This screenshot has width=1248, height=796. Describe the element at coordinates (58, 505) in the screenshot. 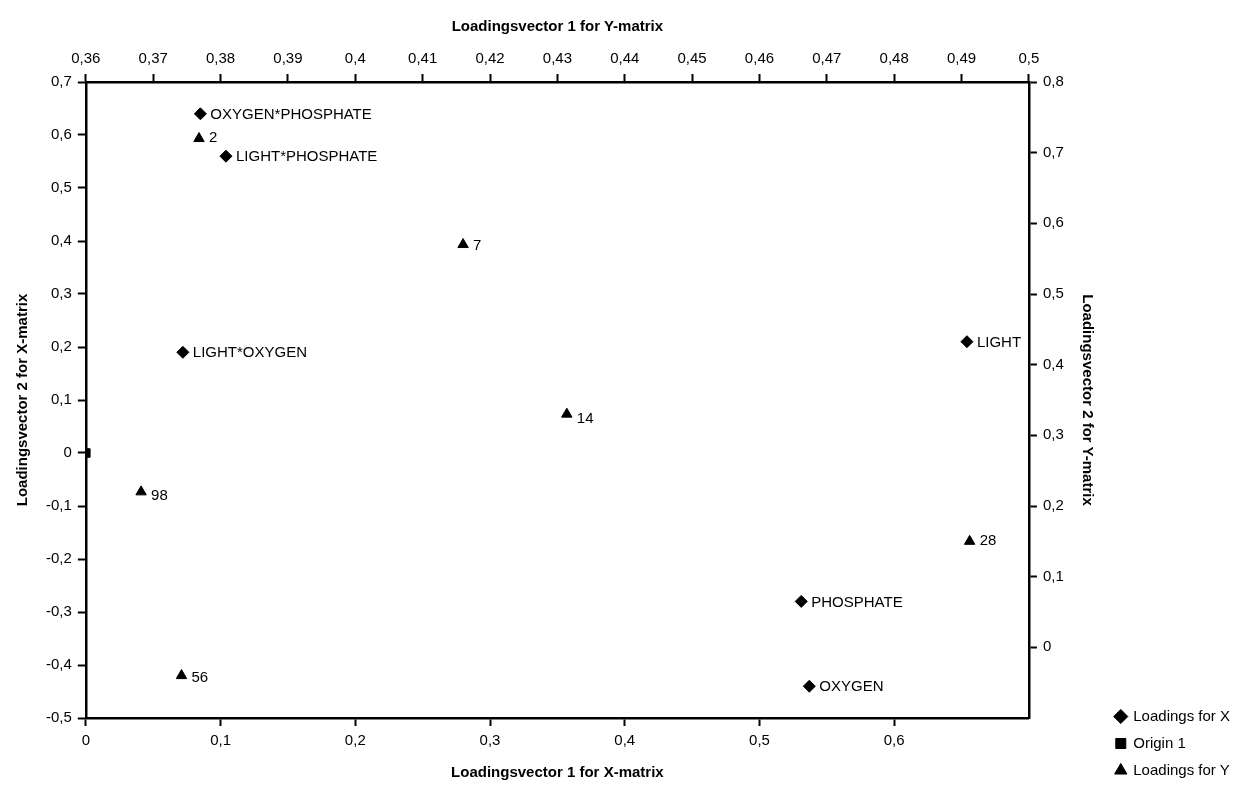

I see `y-tick-label: -0,1` at that location.